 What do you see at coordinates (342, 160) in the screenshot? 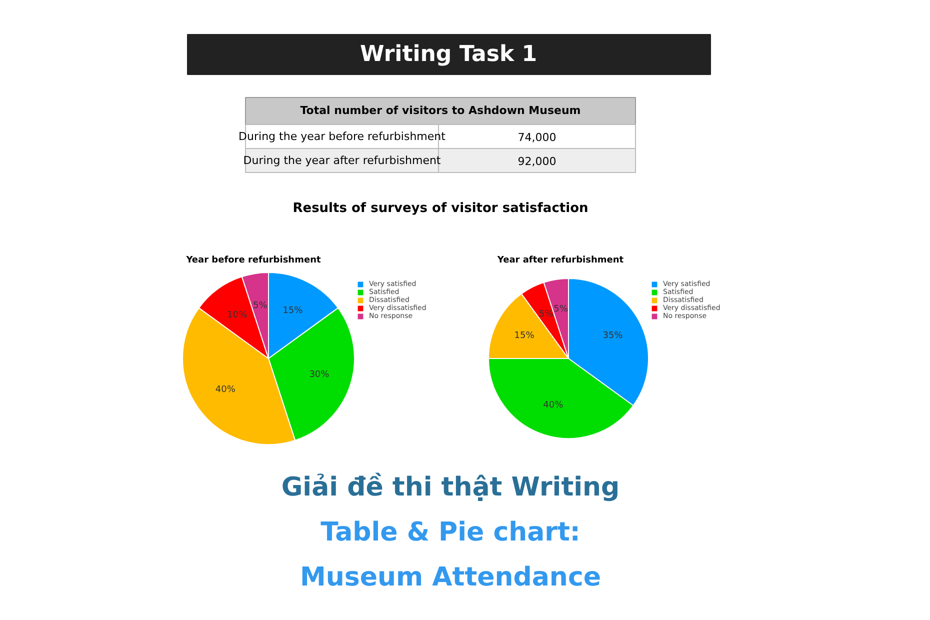
I see `category-label: During the year after refurbishment` at bounding box center [342, 160].